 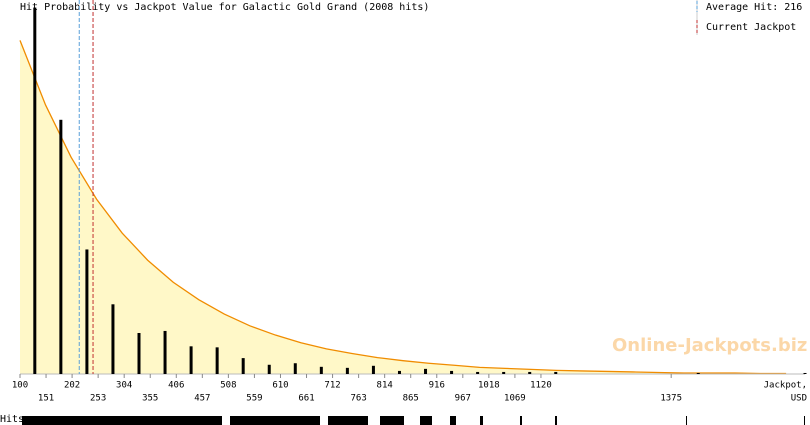 I want to click on x-tick-label: 712, so click(x=332, y=386).